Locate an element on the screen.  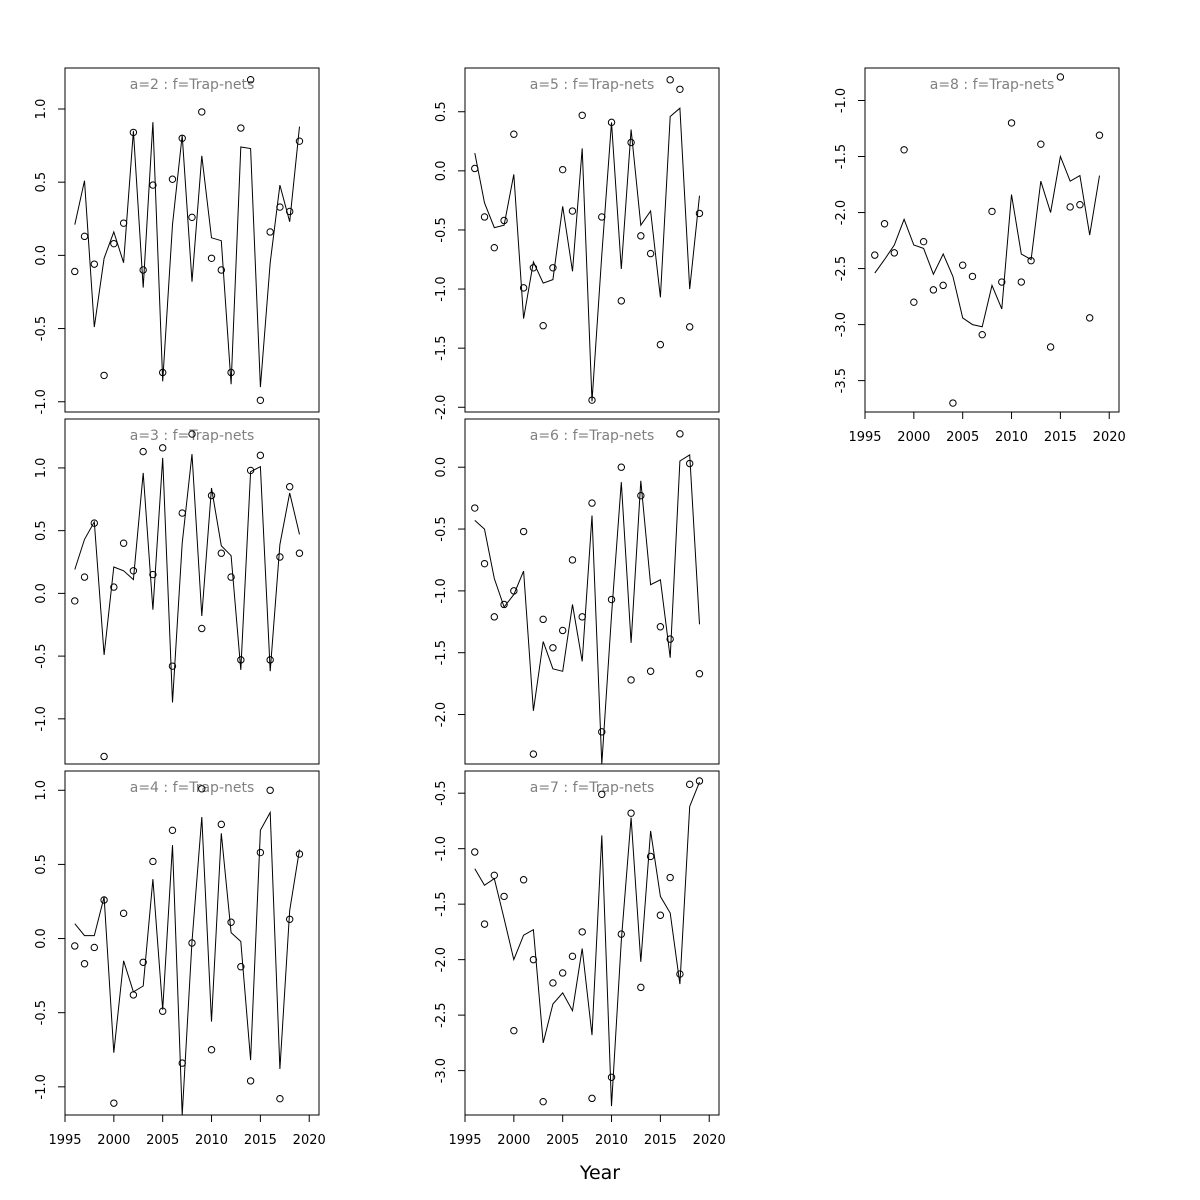
x-axis-label: Year is located at coordinates (599, 1173).